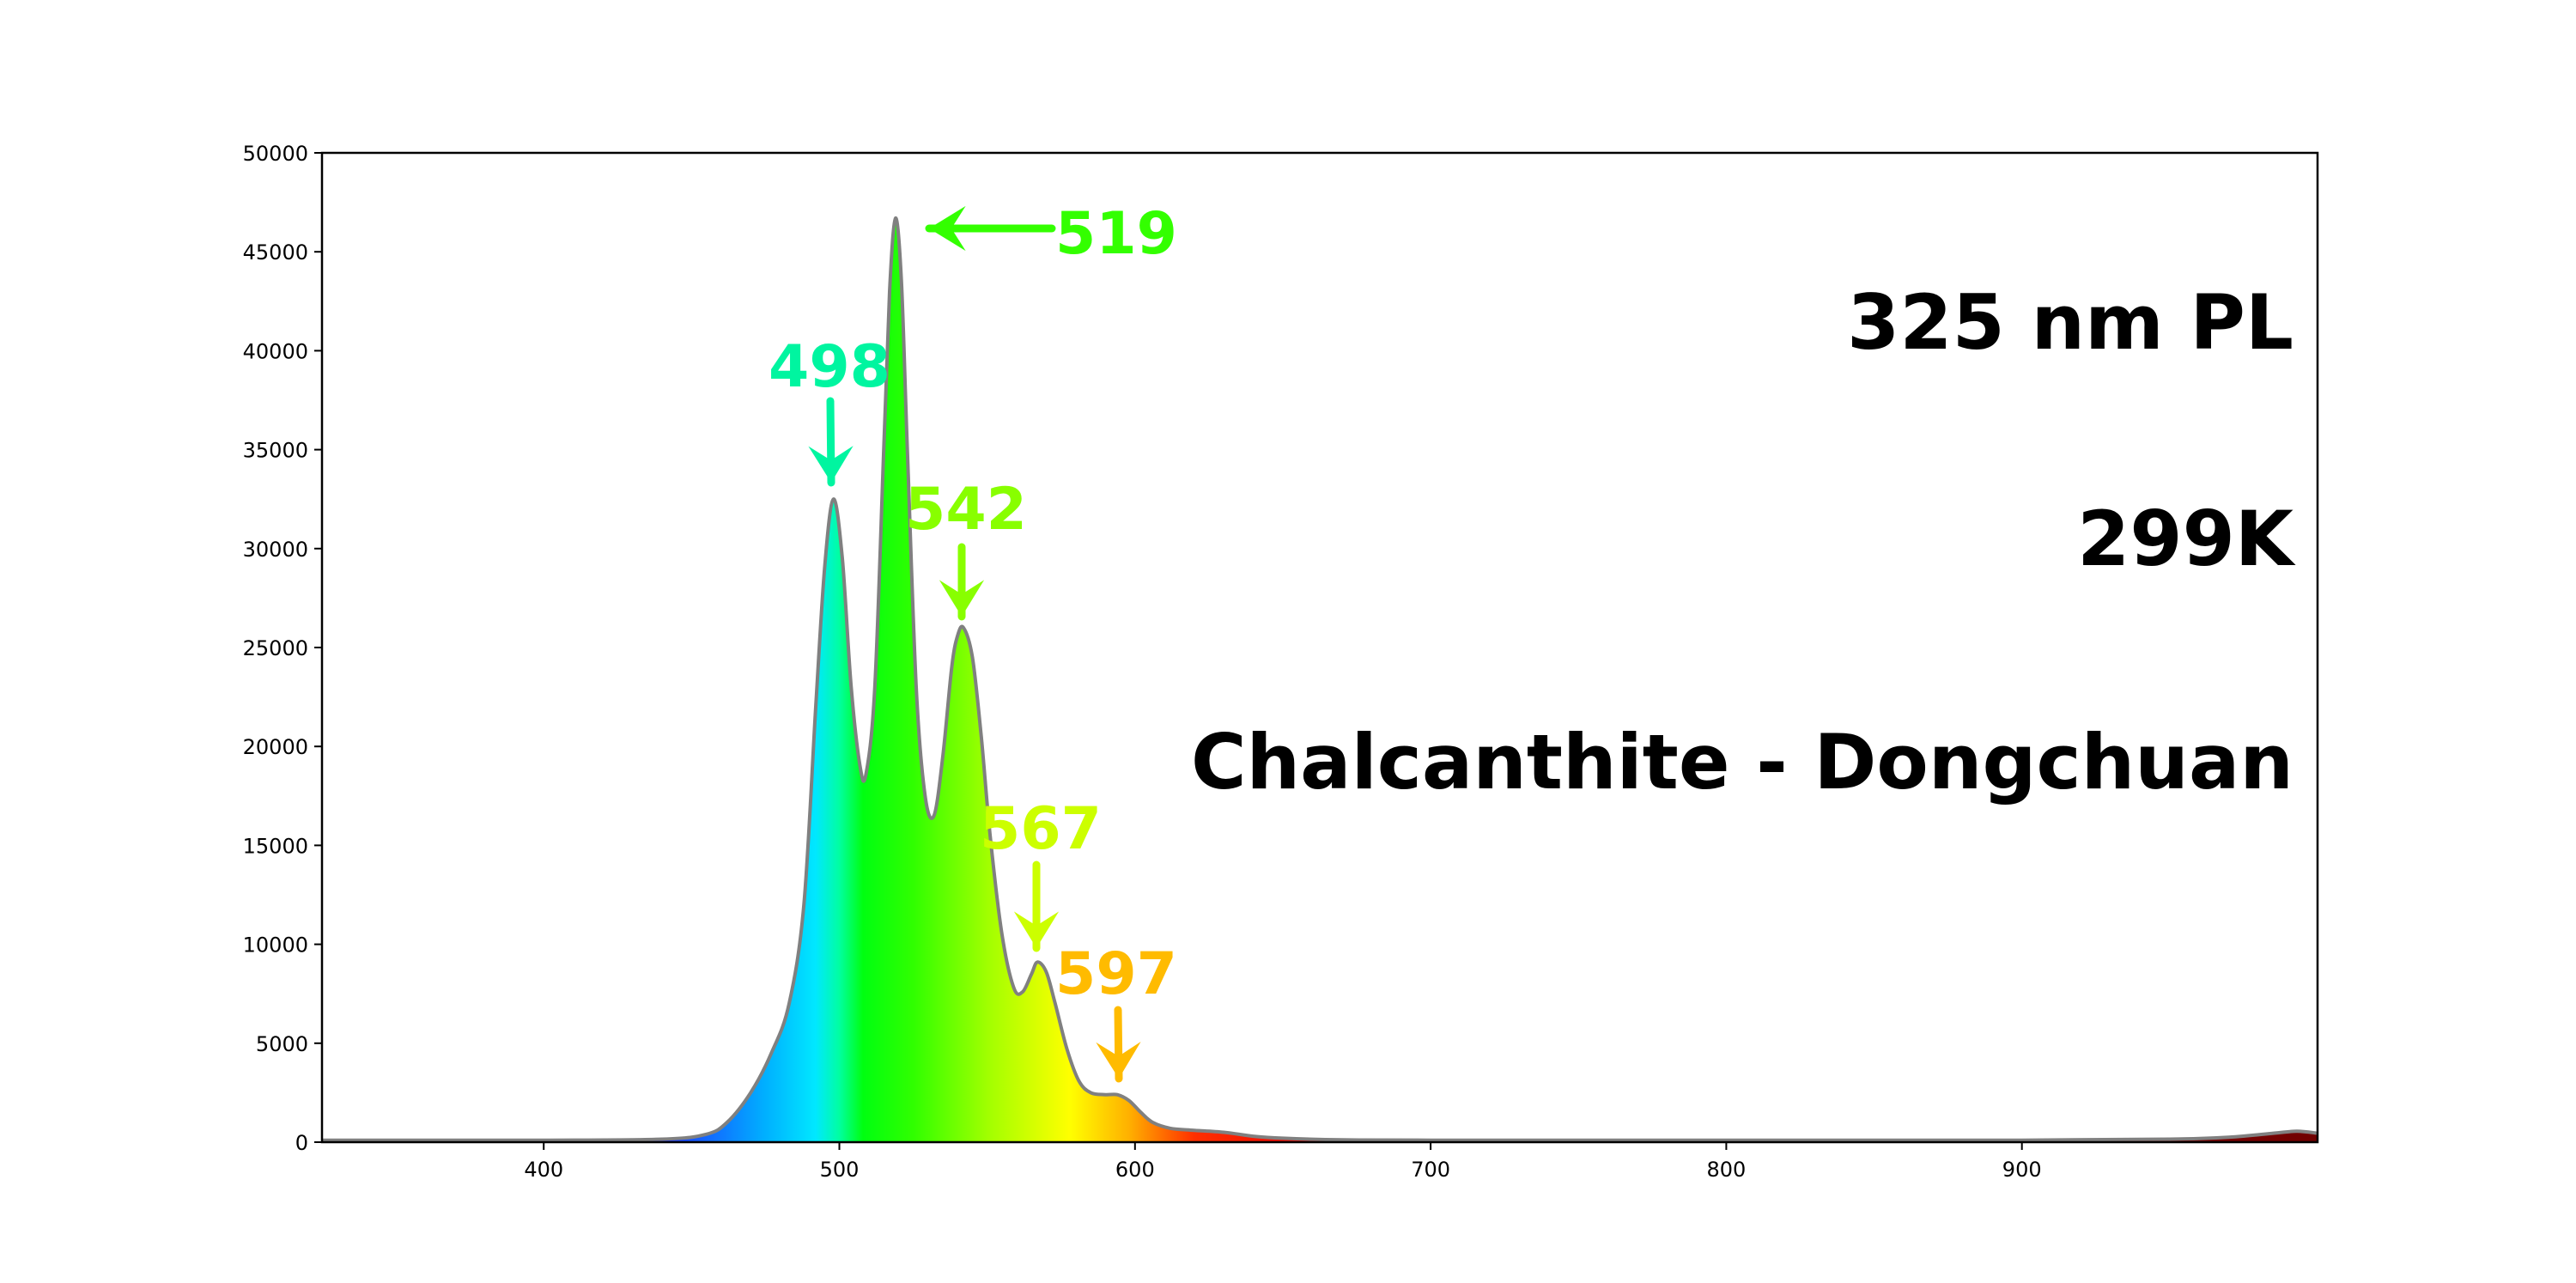  Describe the element at coordinates (2186, 539) in the screenshot. I see `title-line-2: 299K` at that location.